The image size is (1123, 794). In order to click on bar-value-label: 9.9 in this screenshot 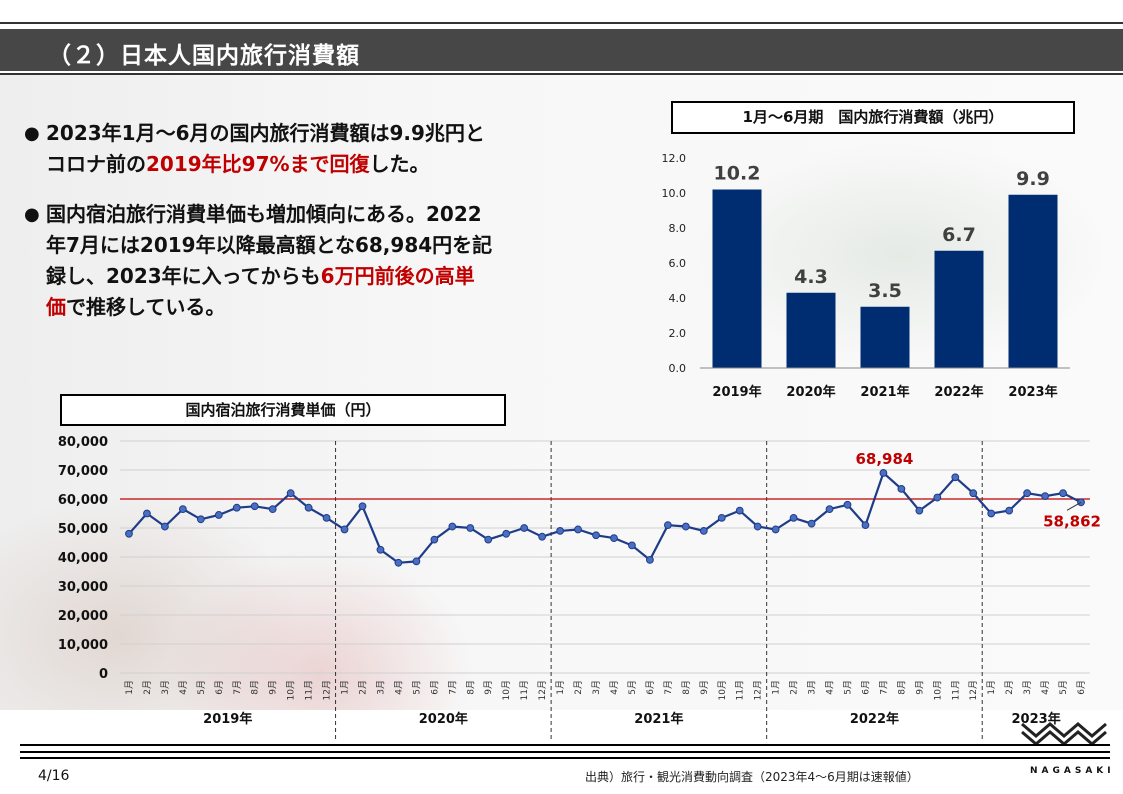, I will do `click(1033, 179)`.